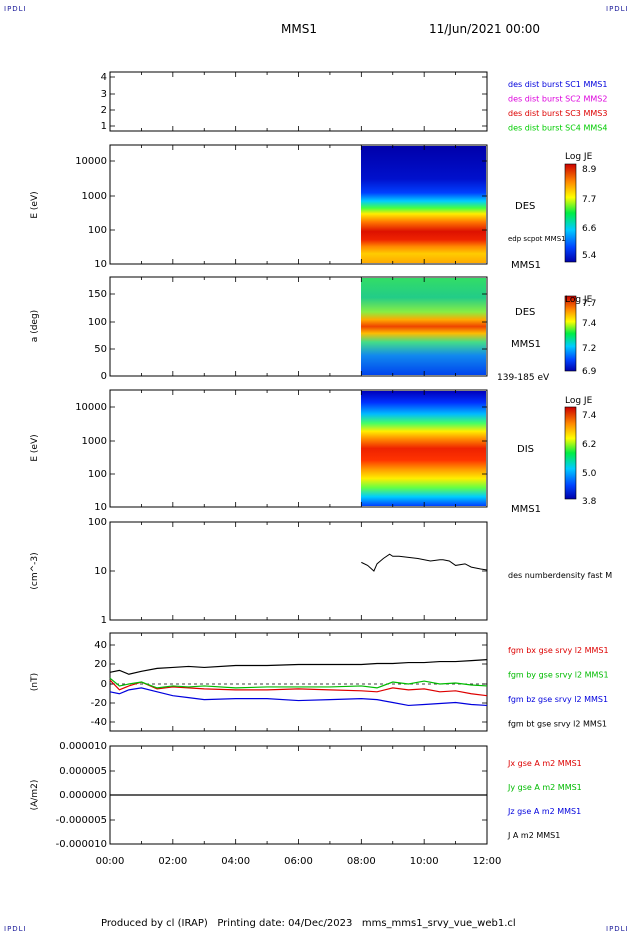 This screenshot has height=934, width=630. What do you see at coordinates (110, 861) in the screenshot?
I see `x-tick-label: 00:00` at bounding box center [110, 861].